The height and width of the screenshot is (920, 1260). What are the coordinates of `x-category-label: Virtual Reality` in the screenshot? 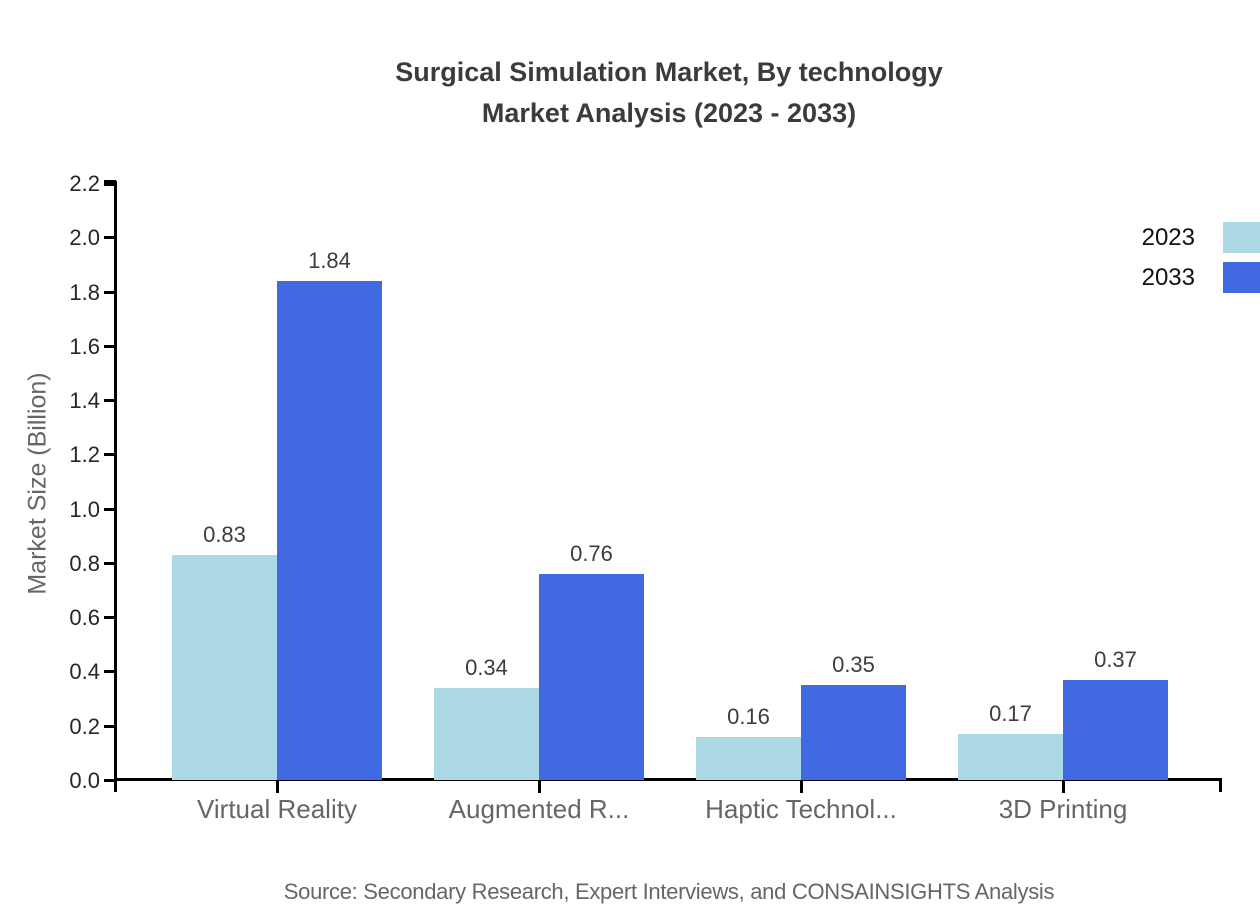 It's located at (277, 809).